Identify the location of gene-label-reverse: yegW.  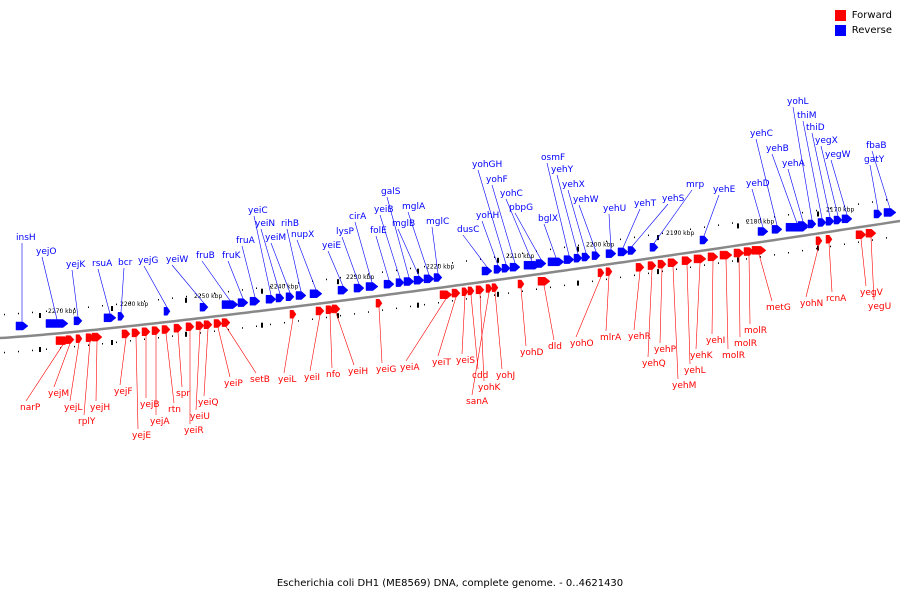
(838, 155).